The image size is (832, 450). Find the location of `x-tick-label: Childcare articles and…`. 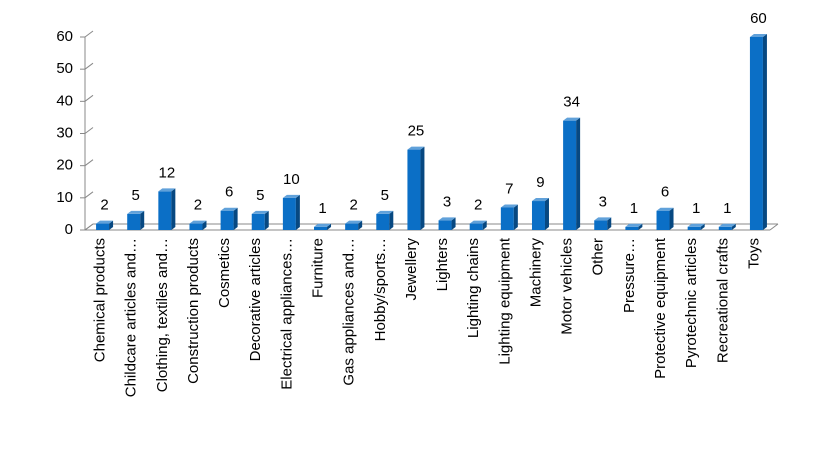

x-tick-label: Childcare articles and… is located at coordinates (131, 317).